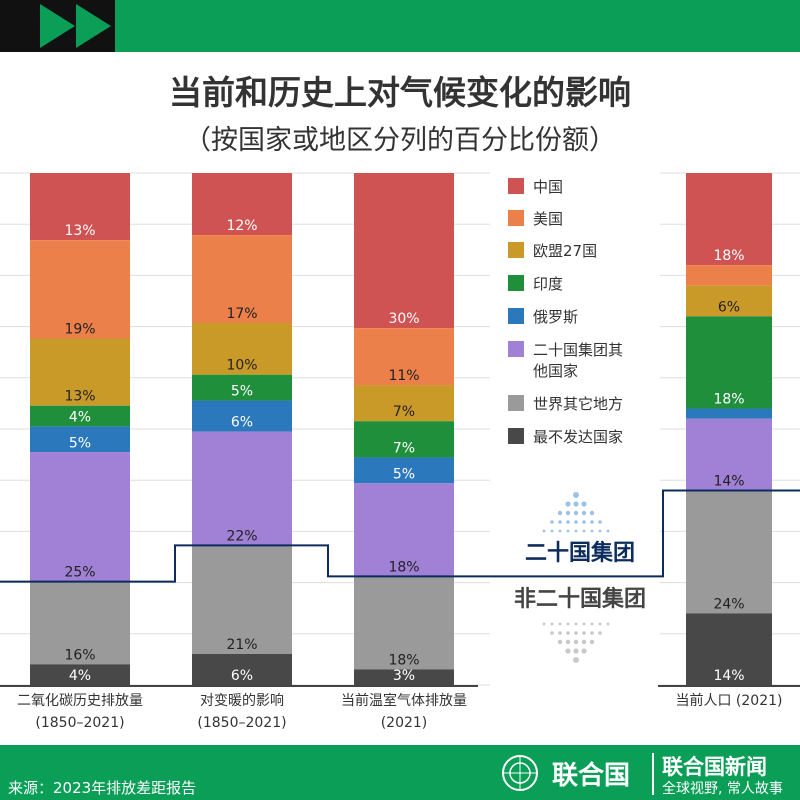 This screenshot has height=800, width=800. I want to click on category-label: 当前人口 (2021), so click(728, 700).